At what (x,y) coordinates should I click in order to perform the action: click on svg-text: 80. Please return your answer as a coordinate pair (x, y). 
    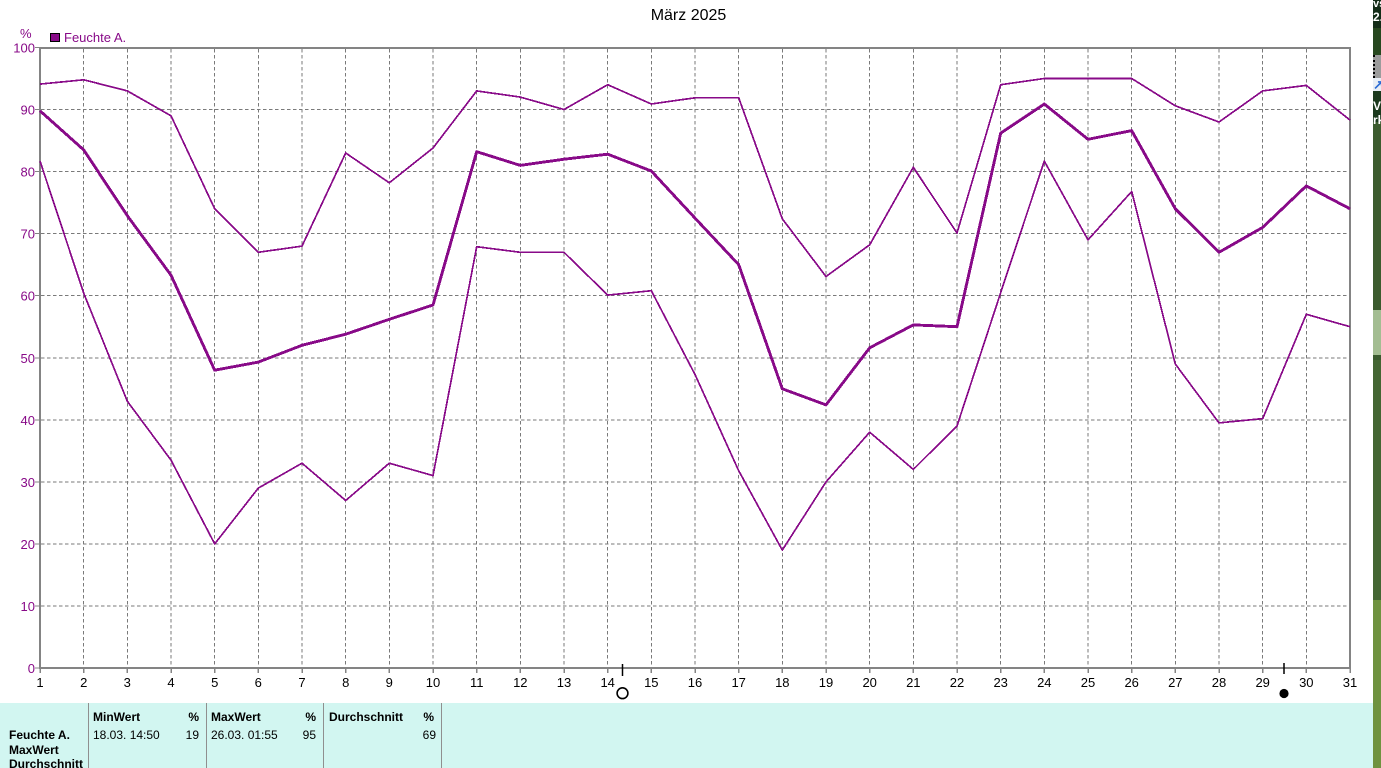
    Looking at the image, I should click on (28, 172).